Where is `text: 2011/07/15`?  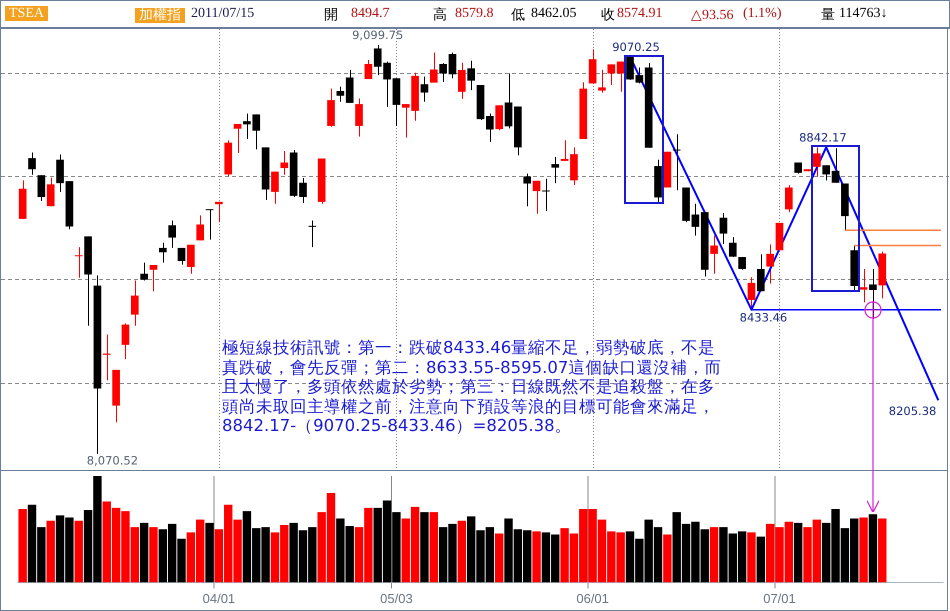
text: 2011/07/15 is located at coordinates (222, 13).